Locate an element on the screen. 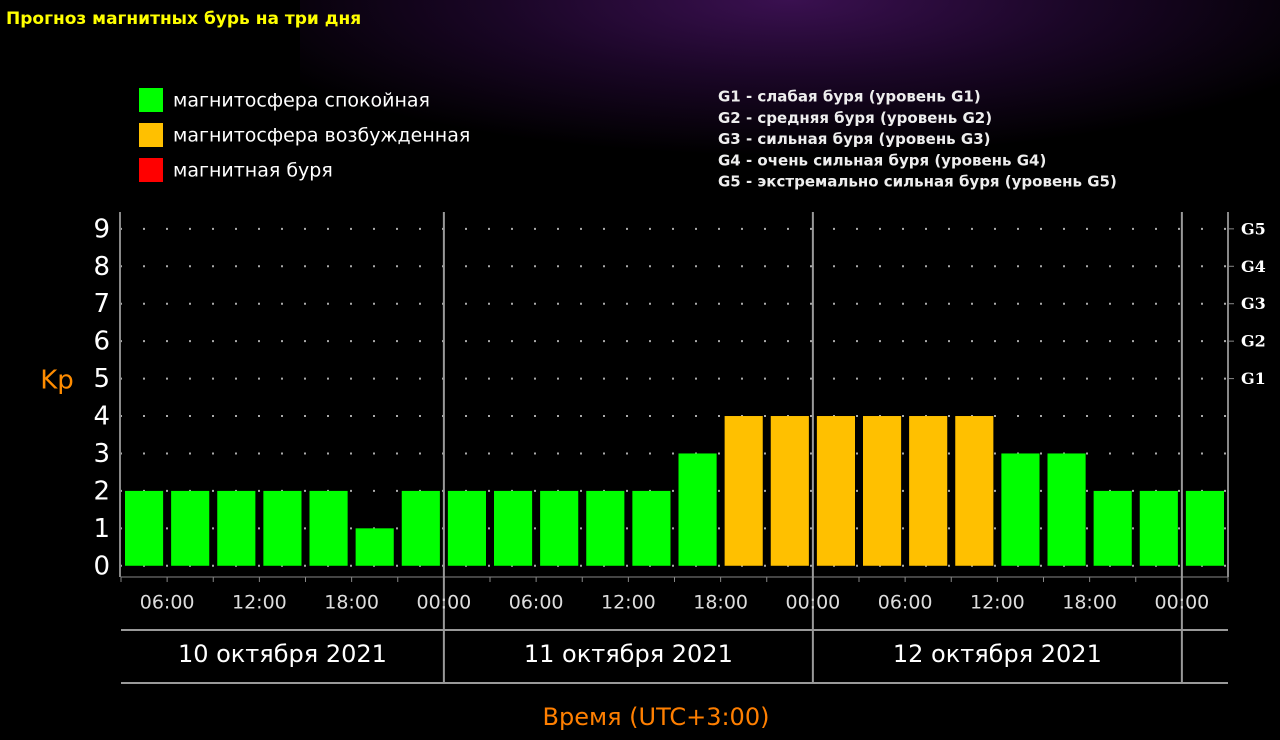  y-tick-label: 6 is located at coordinates (101, 342).